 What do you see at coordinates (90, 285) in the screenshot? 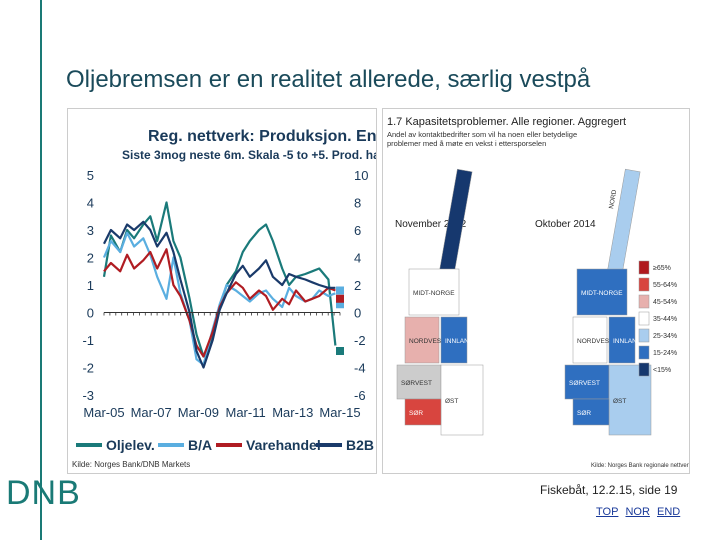
I see `y-left-tick-label: 1` at bounding box center [90, 285].